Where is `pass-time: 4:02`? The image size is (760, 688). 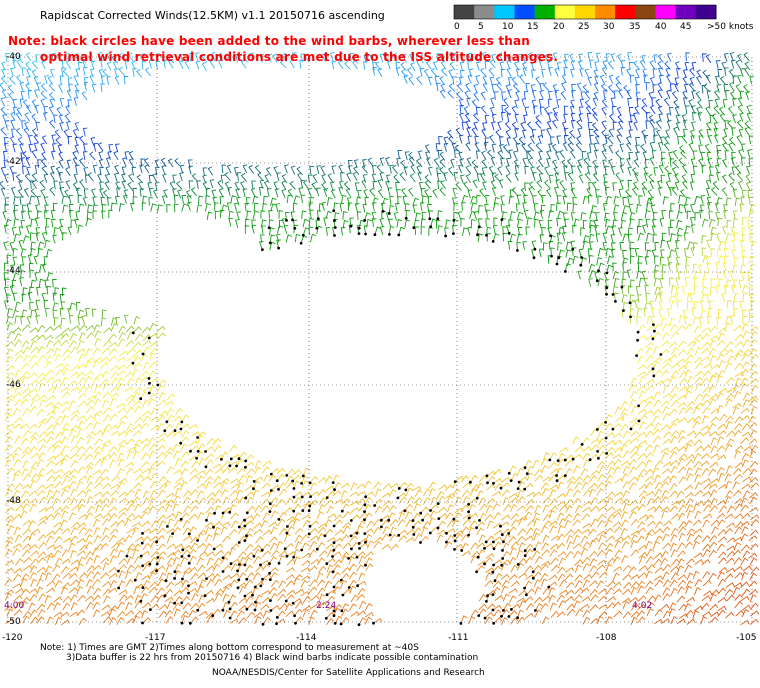
pass-time: 4:02 is located at coordinates (642, 606).